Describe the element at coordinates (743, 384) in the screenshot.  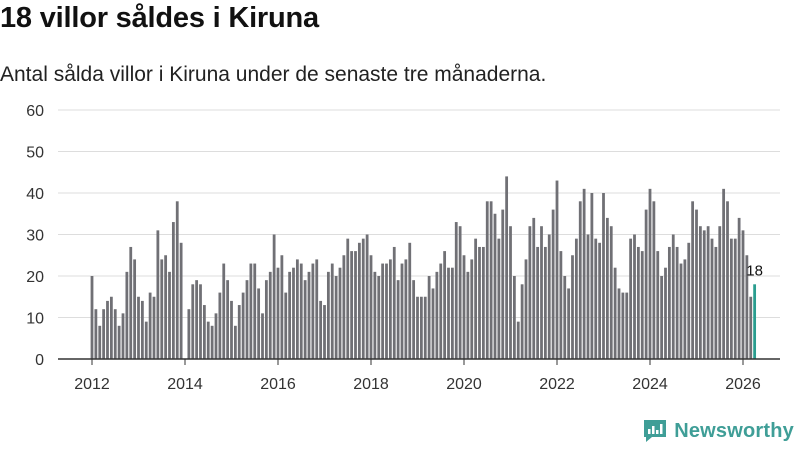
I see `x-tick-label: 2026` at that location.